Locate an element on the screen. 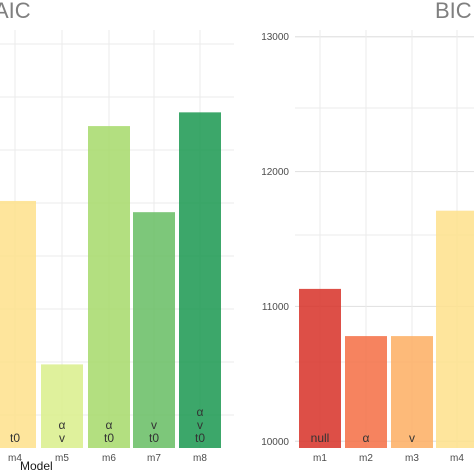  aic-x-tick-label: m4 is located at coordinates (15, 458).